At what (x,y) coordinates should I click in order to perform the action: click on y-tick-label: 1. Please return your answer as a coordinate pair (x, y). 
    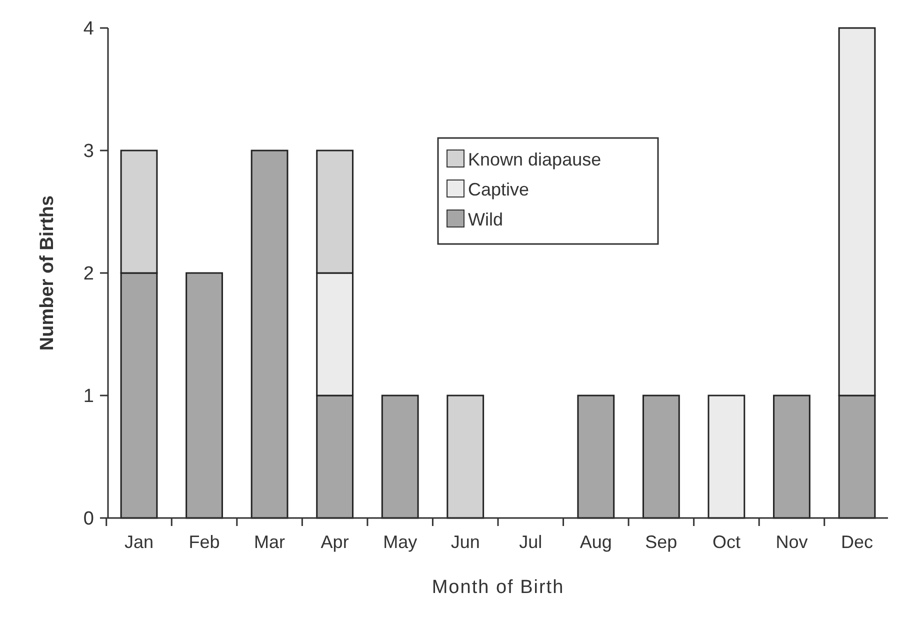
    Looking at the image, I should click on (88, 397).